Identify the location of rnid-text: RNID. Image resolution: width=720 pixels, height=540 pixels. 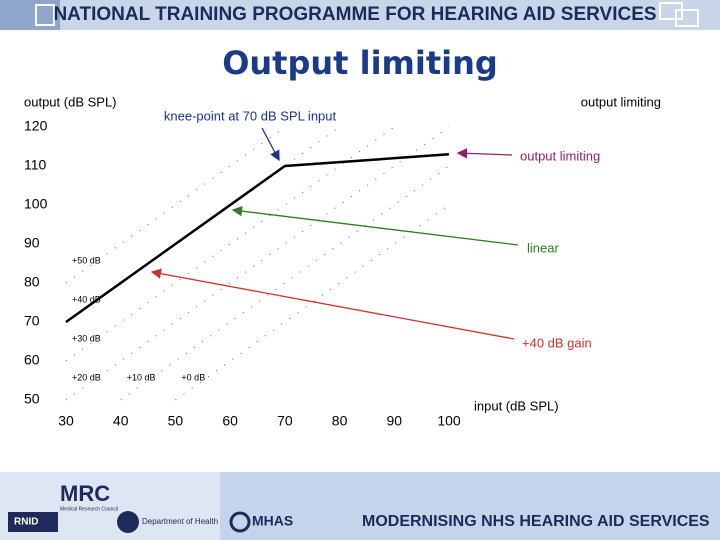
(26, 522).